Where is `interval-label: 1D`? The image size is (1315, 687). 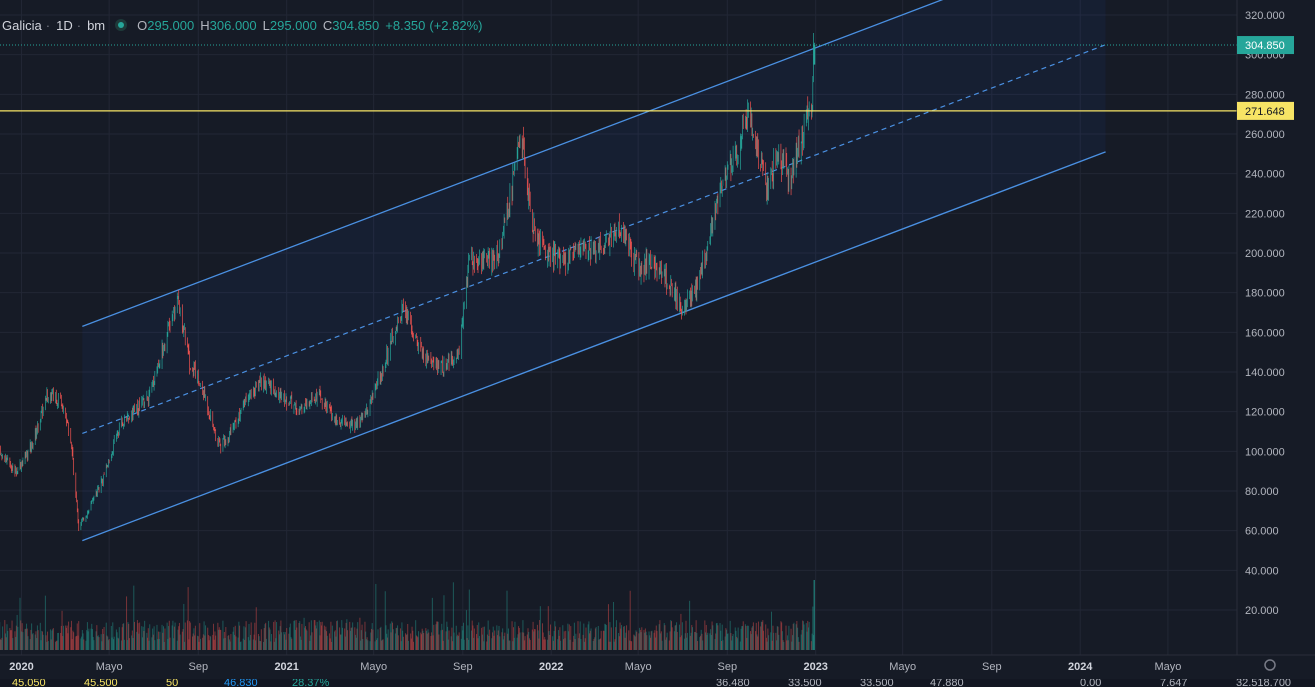 interval-label: 1D is located at coordinates (64, 25).